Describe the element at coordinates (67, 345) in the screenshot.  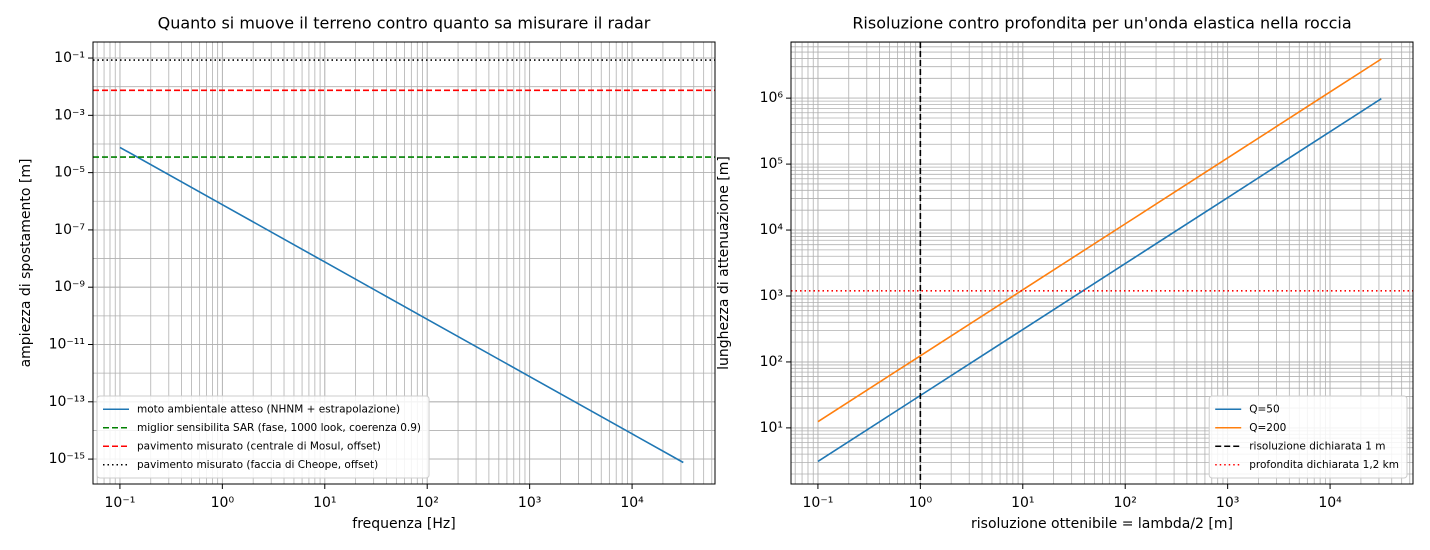
I see `y-tick-label: 10⁻¹¹` at that location.